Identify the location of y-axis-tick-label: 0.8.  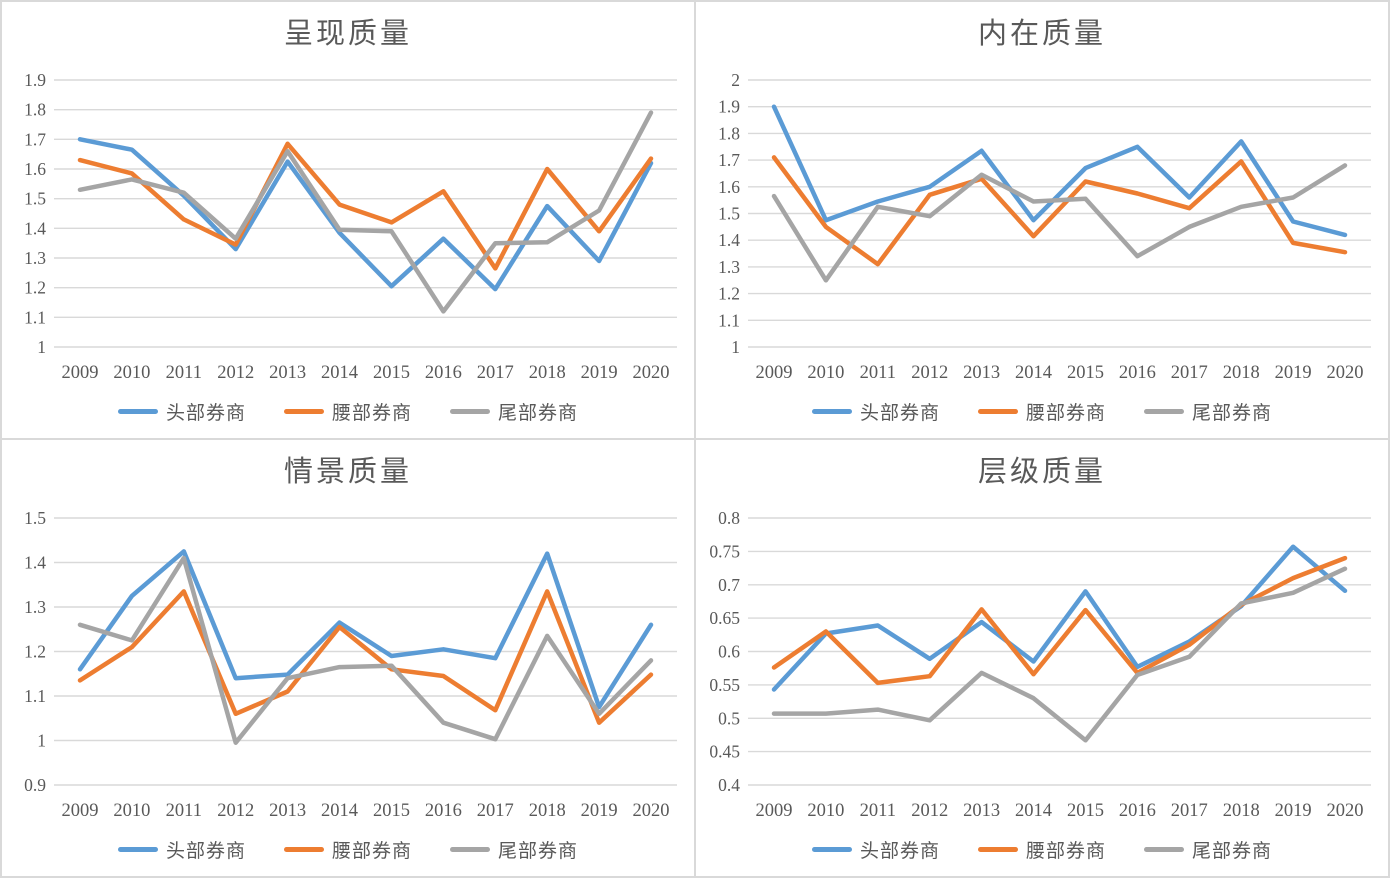
(729, 518).